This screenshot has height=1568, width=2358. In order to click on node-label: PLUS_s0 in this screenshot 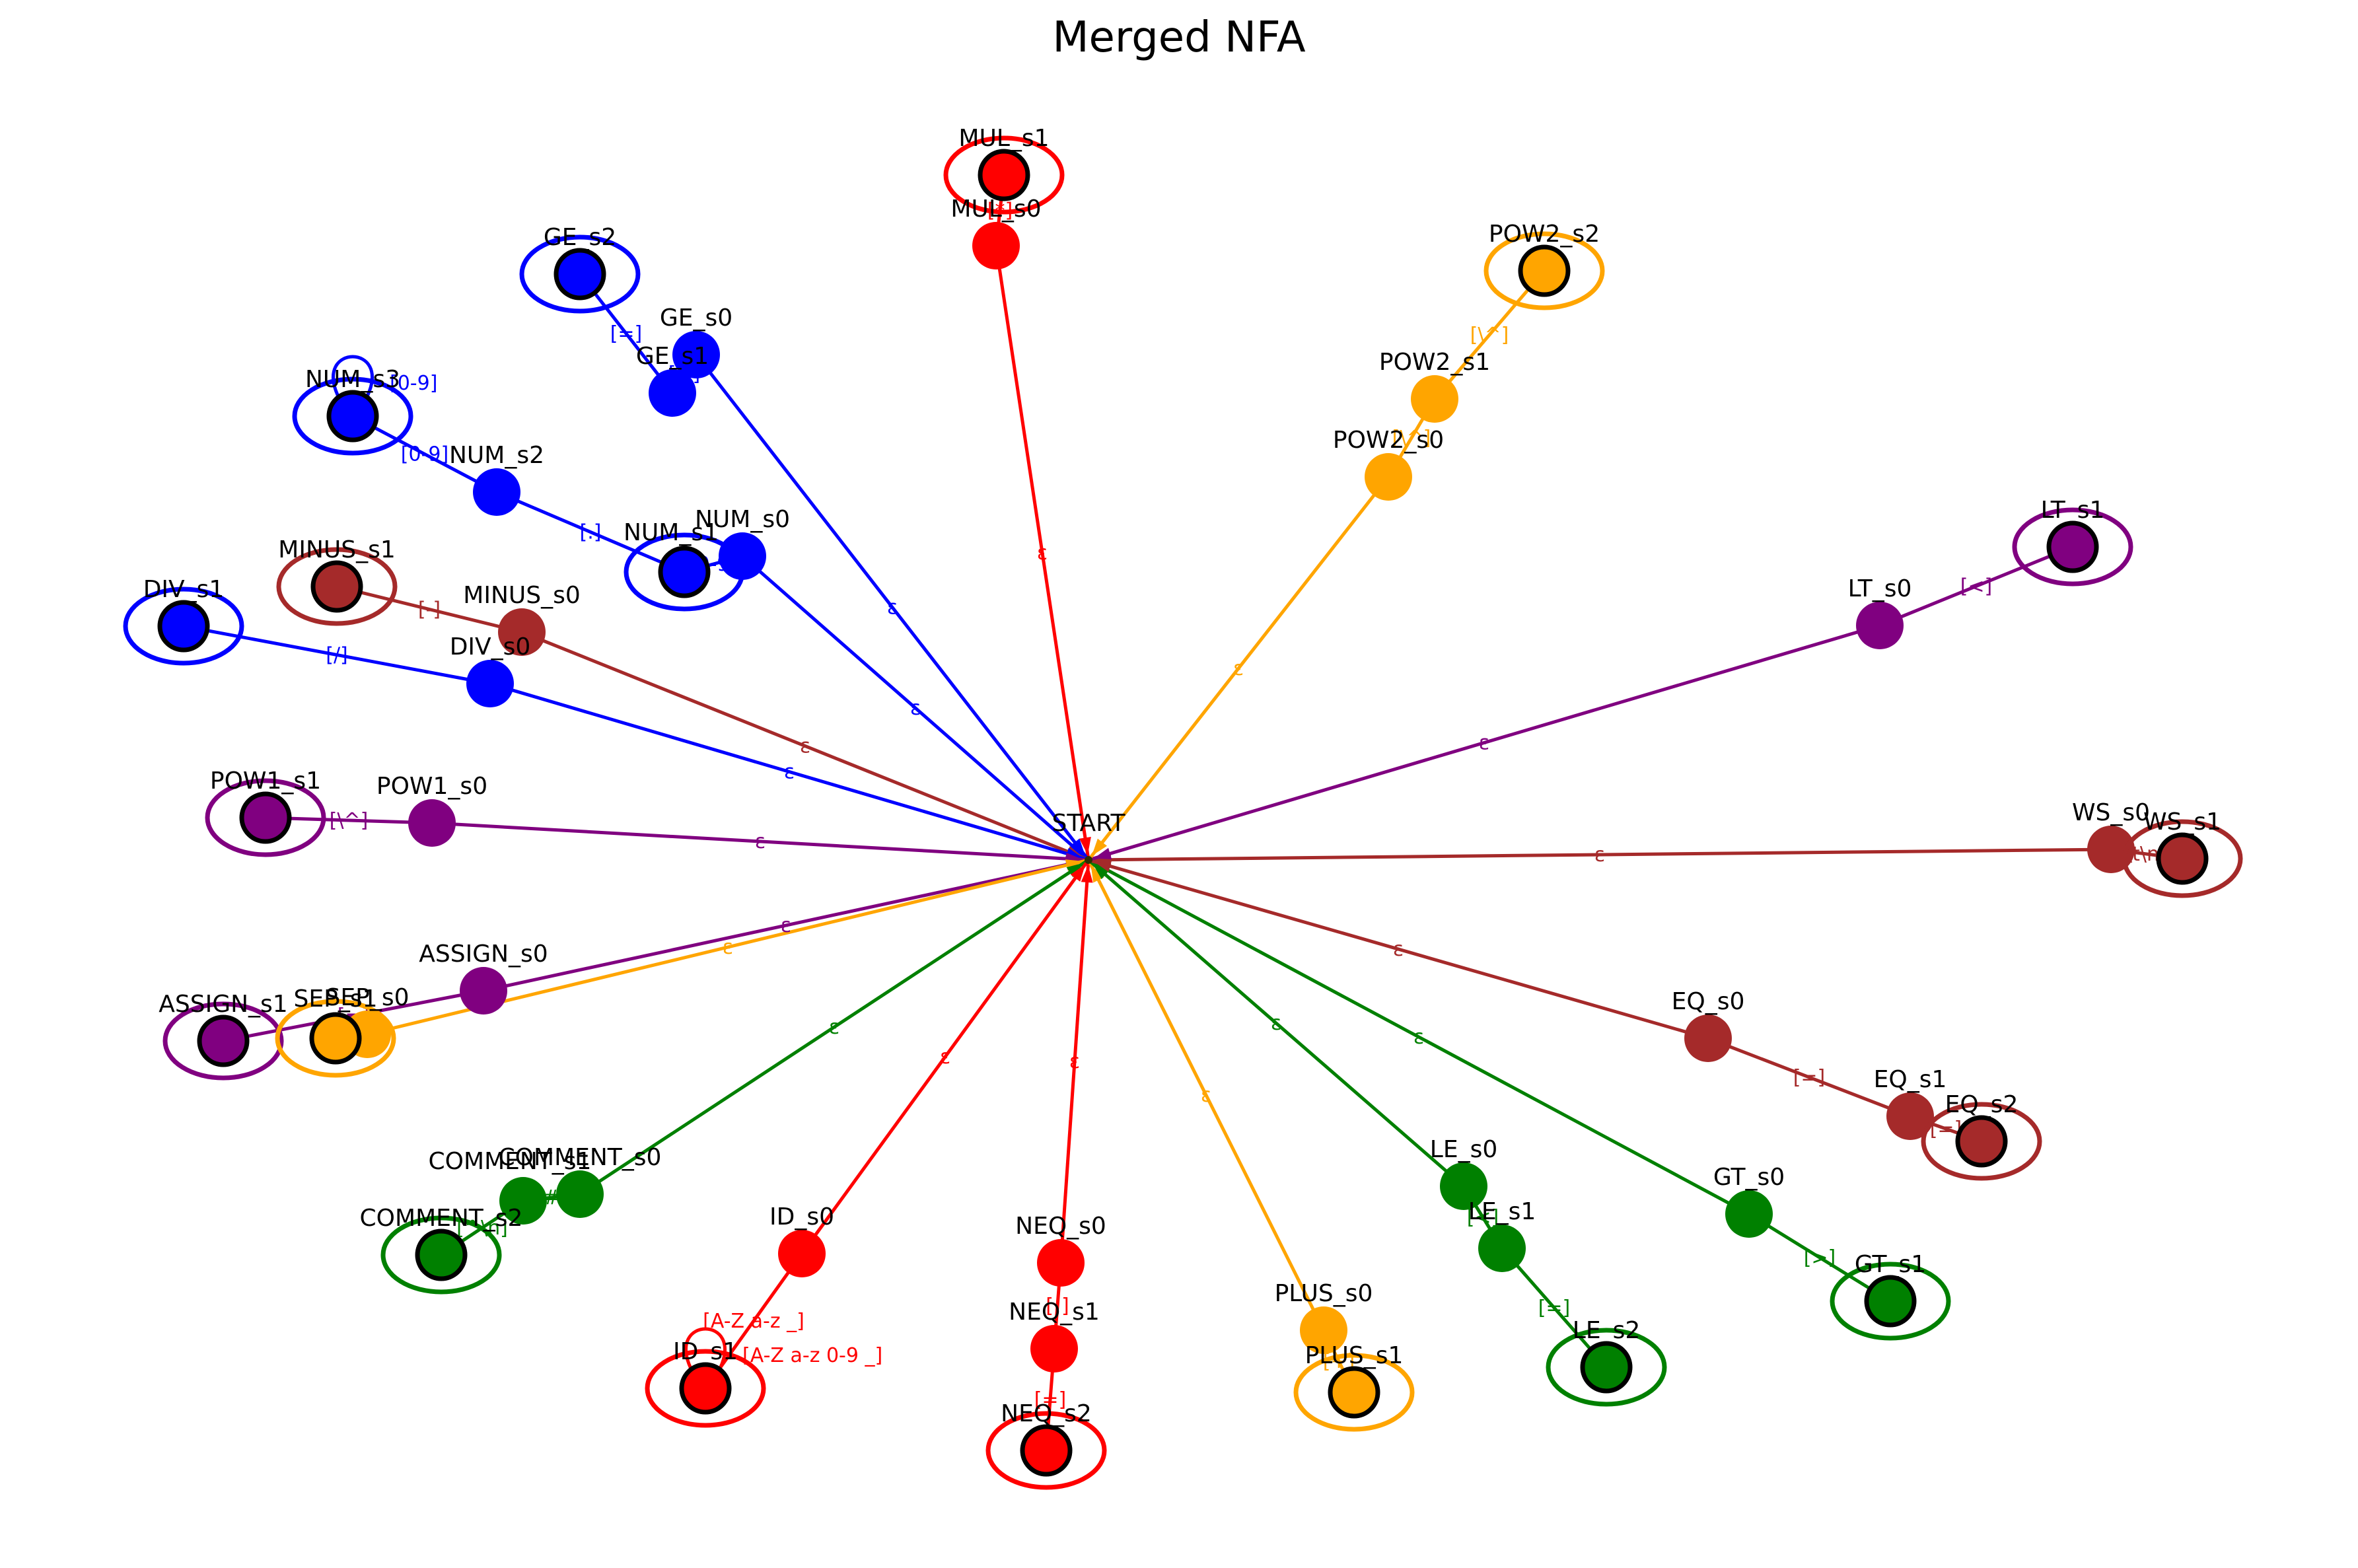, I will do `click(1324, 1293)`.